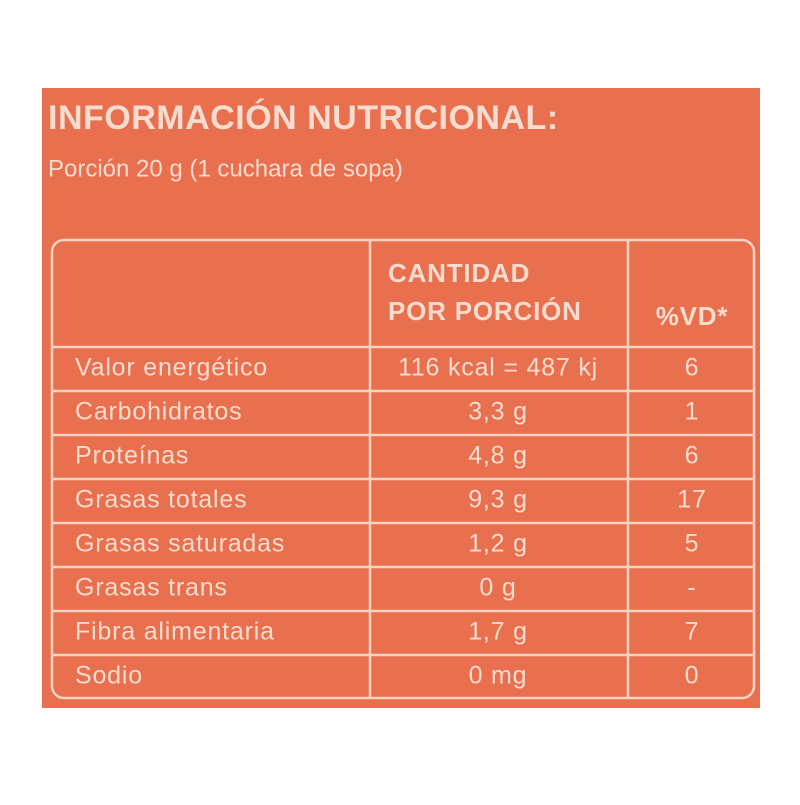  I want to click on daily-value: -, so click(691, 588).